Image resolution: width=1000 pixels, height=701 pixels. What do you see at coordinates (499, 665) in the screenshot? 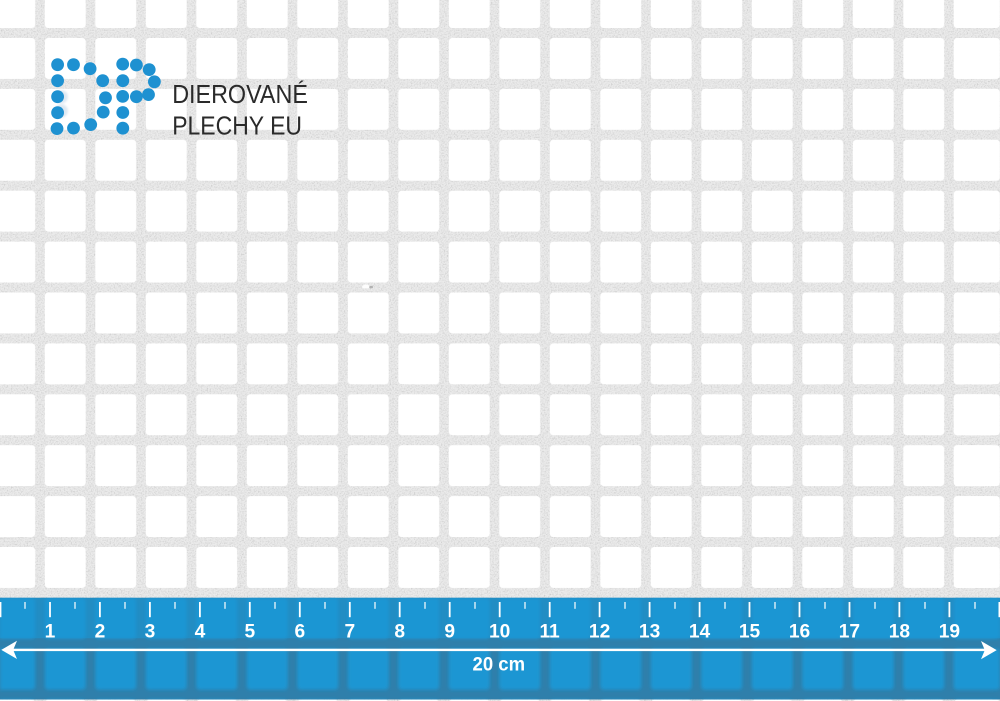
I see `svg-text: 20 cm` at bounding box center [499, 665].